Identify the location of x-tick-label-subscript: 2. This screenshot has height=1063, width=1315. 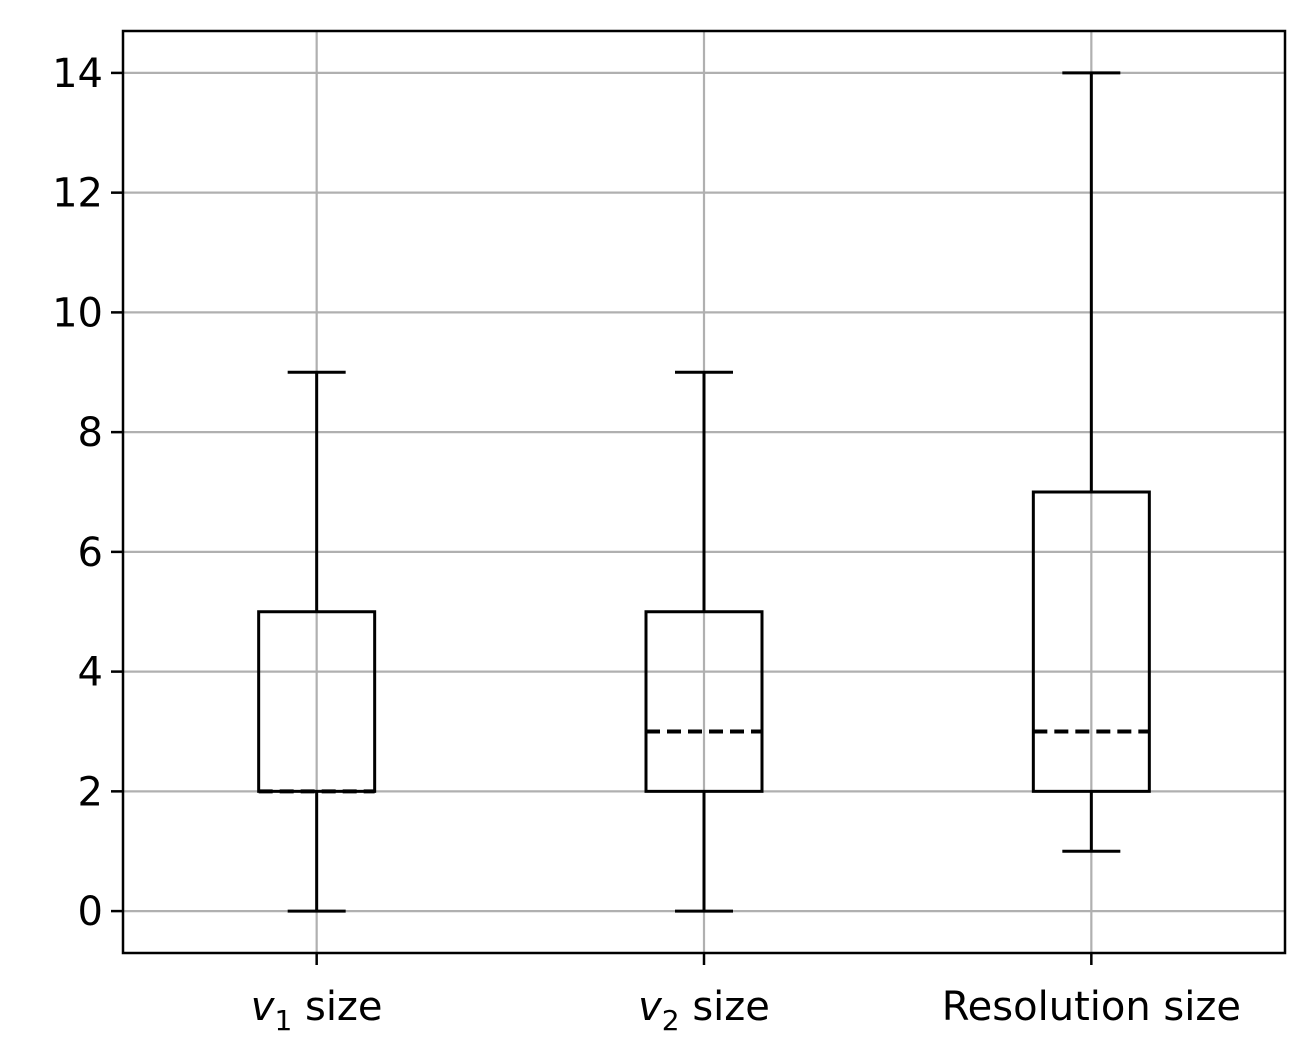
(671, 1020).